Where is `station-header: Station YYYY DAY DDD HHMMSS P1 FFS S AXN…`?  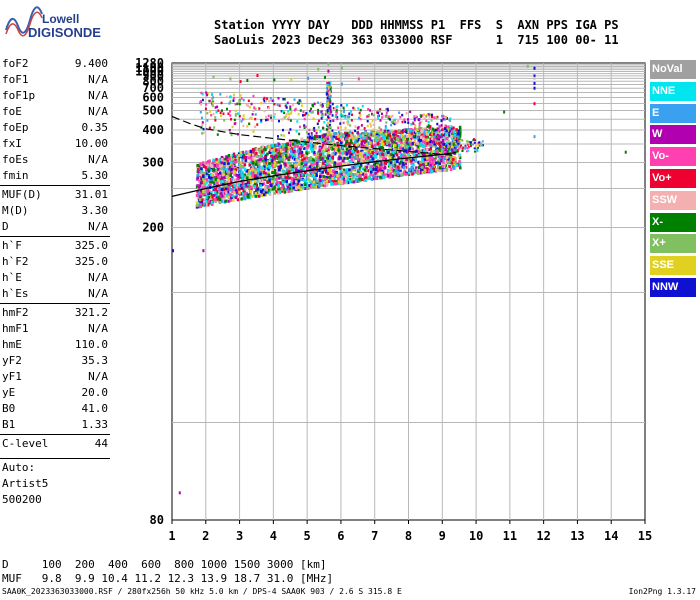
station-header: Station YYYY DAY DDD HHMMSS P1 FFS S AXN… is located at coordinates (416, 33).